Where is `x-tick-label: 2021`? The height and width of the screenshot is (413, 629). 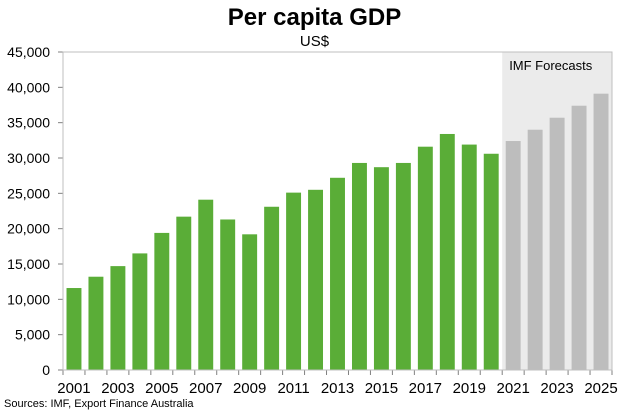
x-tick-label: 2021 is located at coordinates (512, 388).